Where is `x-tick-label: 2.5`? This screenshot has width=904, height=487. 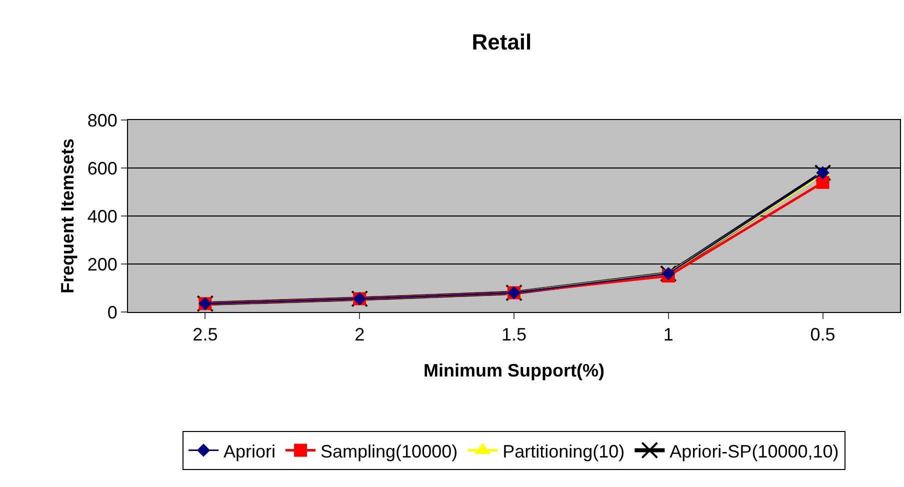
x-tick-label: 2.5 is located at coordinates (205, 334).